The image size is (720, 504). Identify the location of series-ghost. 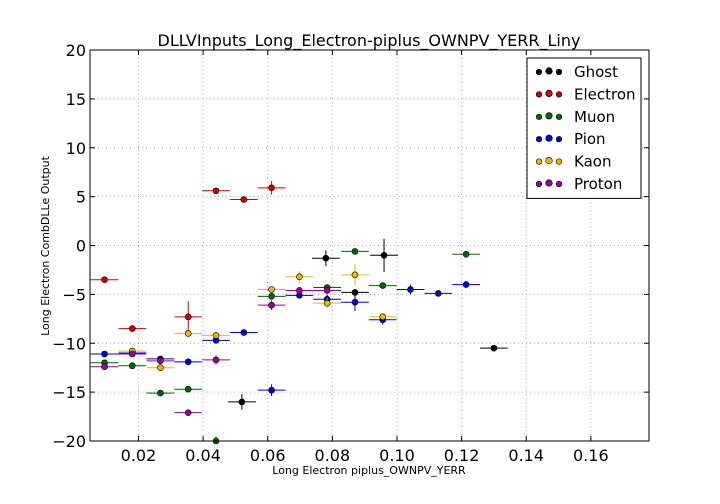
(367, 324).